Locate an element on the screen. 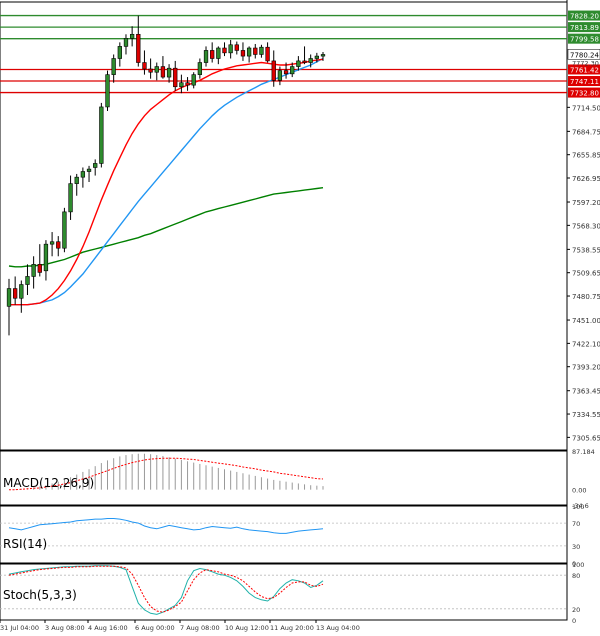  price-partial-label: 7772.30 is located at coordinates (585, 63).